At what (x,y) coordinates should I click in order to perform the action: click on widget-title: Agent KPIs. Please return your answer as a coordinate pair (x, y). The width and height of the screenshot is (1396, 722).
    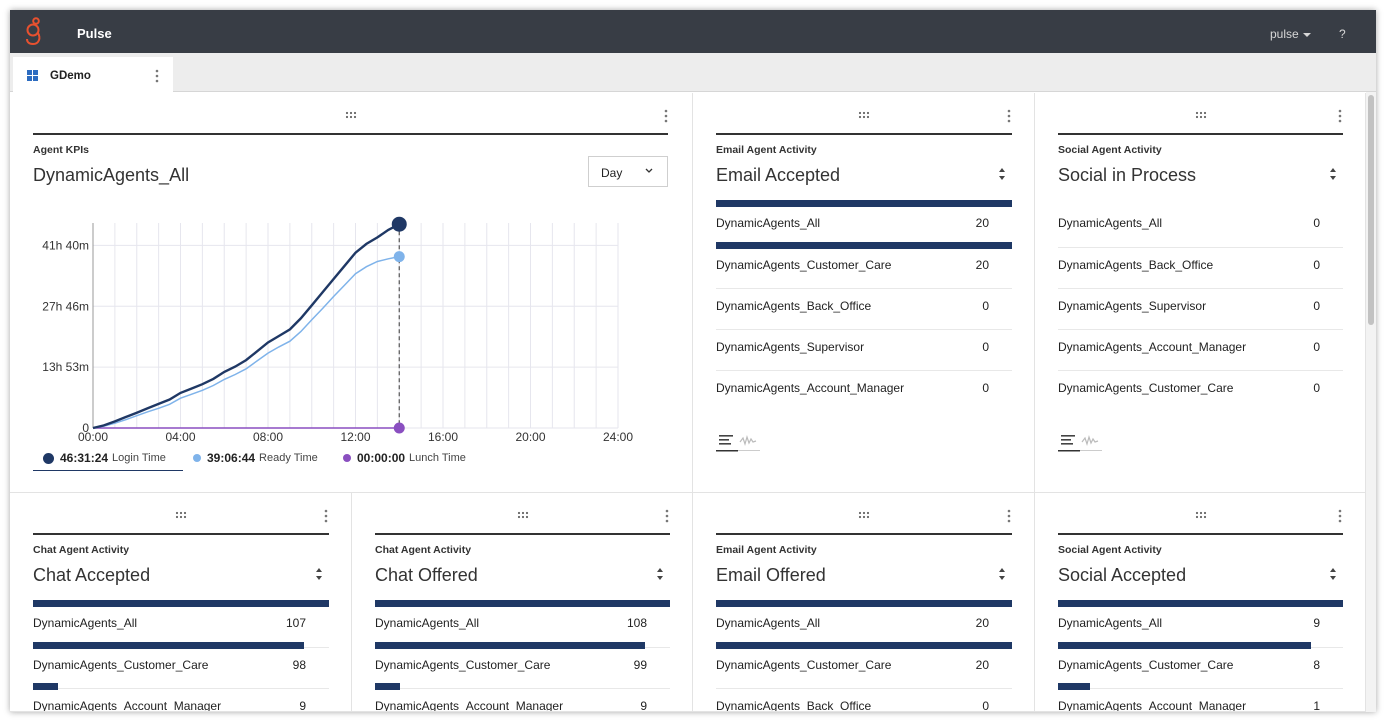
    Looking at the image, I should click on (350, 144).